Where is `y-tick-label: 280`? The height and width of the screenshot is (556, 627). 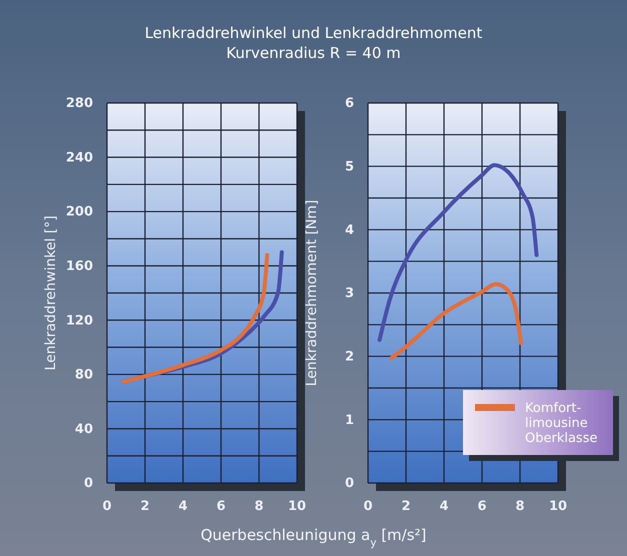 y-tick-label: 280 is located at coordinates (79, 104).